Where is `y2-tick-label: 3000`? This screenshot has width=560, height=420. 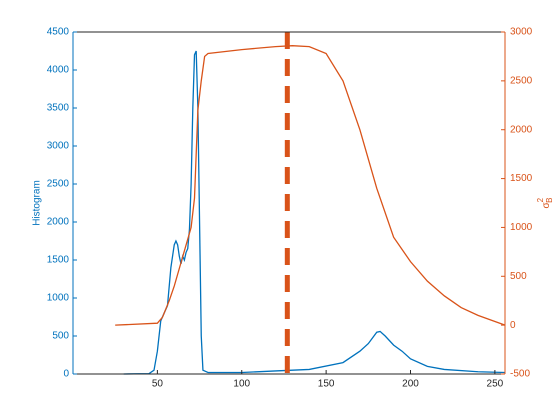 y2-tick-label: 3000 is located at coordinates (521, 32).